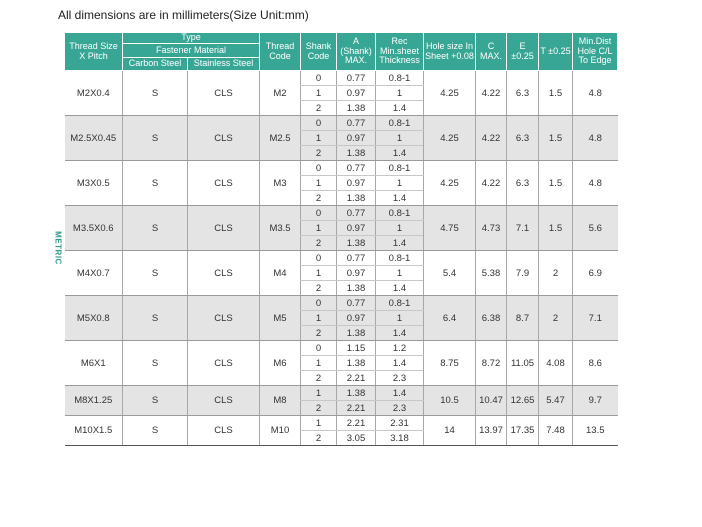 The height and width of the screenshot is (527, 702). I want to click on e-cell: 7.9, so click(522, 273).